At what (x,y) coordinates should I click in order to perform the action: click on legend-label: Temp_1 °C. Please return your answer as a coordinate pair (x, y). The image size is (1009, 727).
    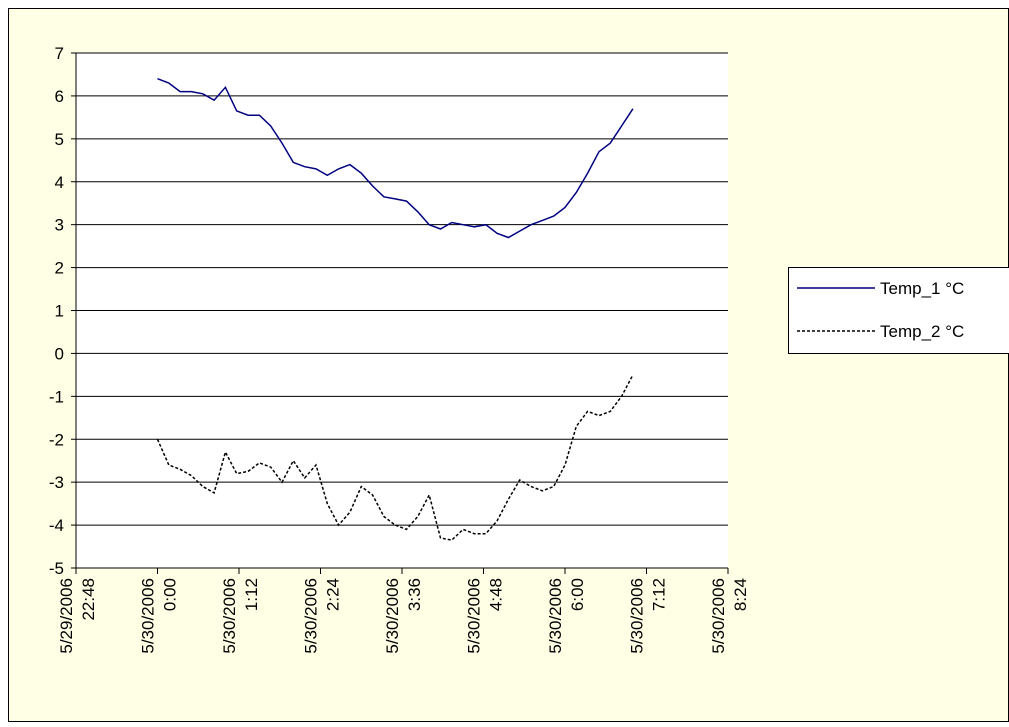
    Looking at the image, I should click on (922, 288).